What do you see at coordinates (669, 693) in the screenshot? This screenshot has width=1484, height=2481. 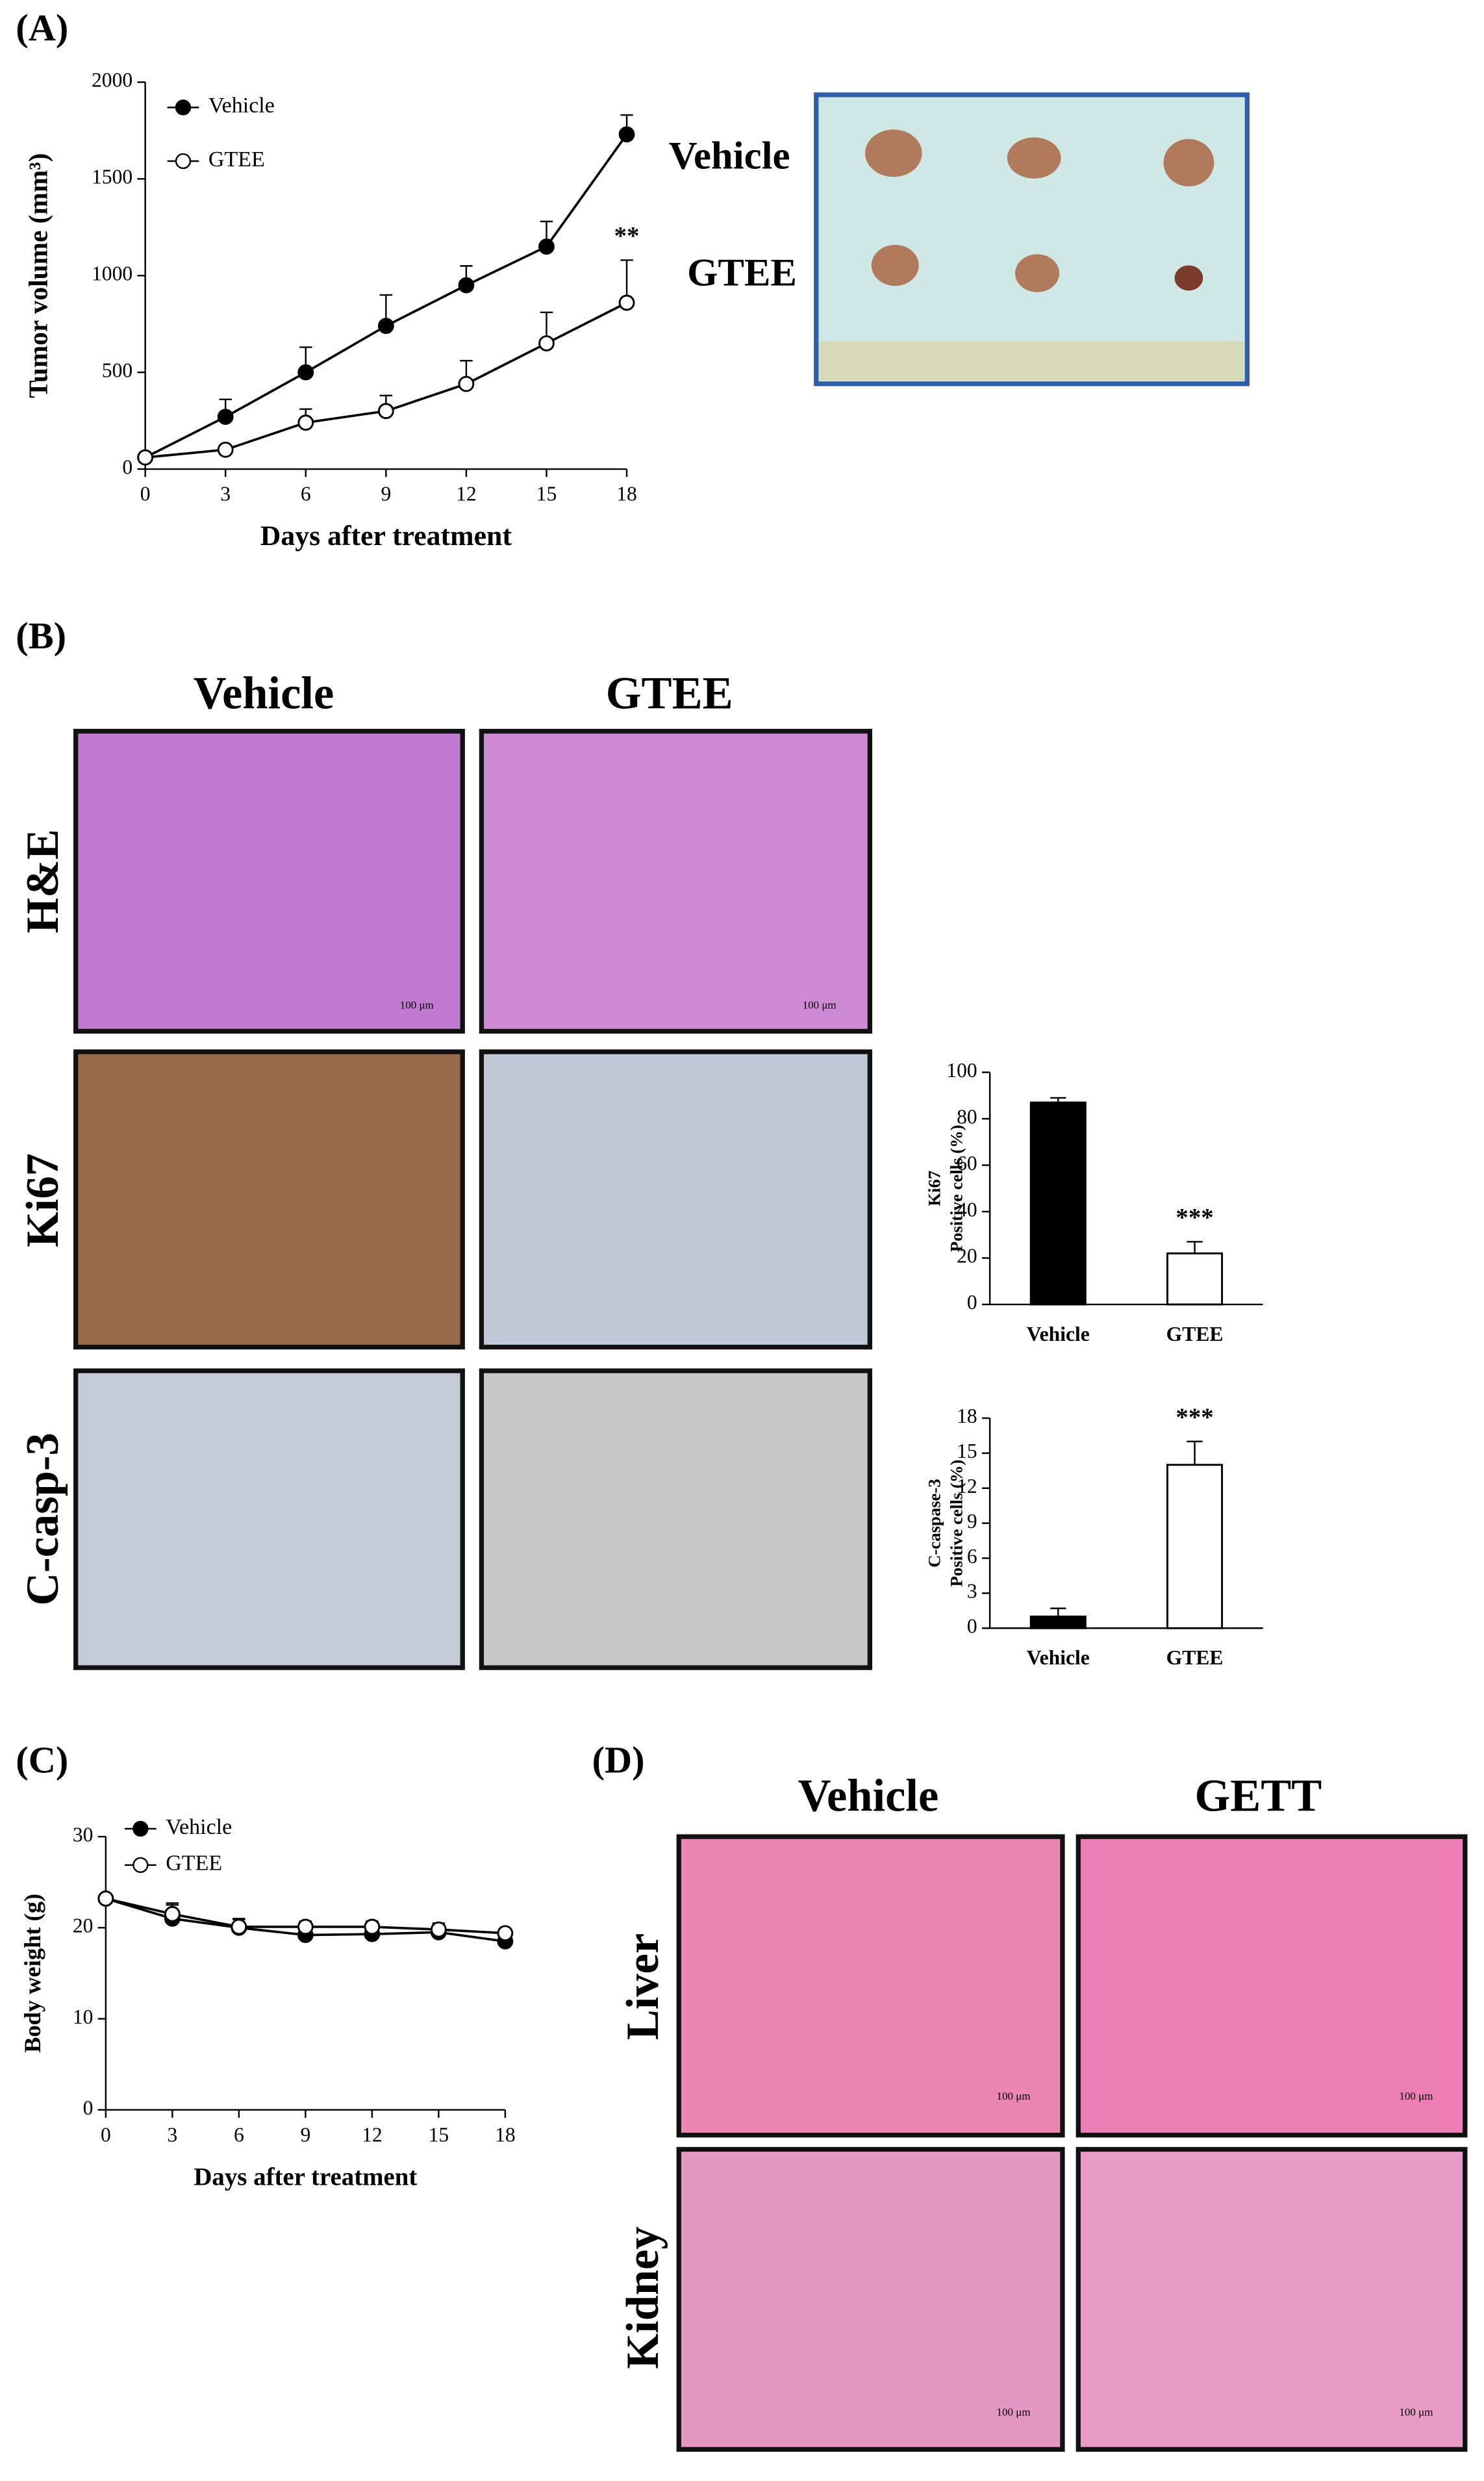 I see `column-header: GTEE` at bounding box center [669, 693].